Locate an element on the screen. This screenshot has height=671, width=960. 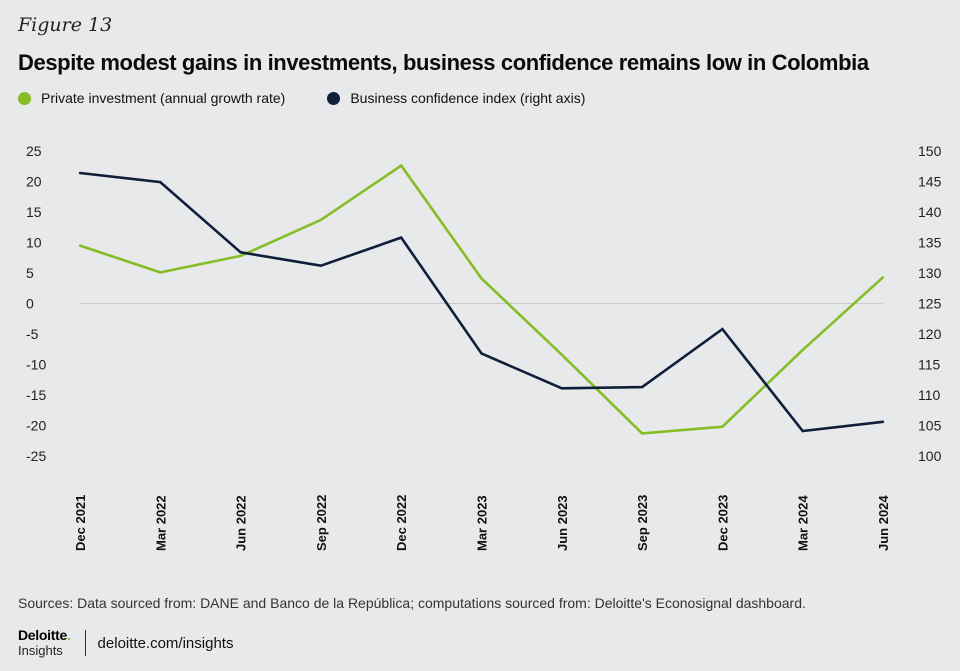
right-tick-label: 105 is located at coordinates (930, 426).